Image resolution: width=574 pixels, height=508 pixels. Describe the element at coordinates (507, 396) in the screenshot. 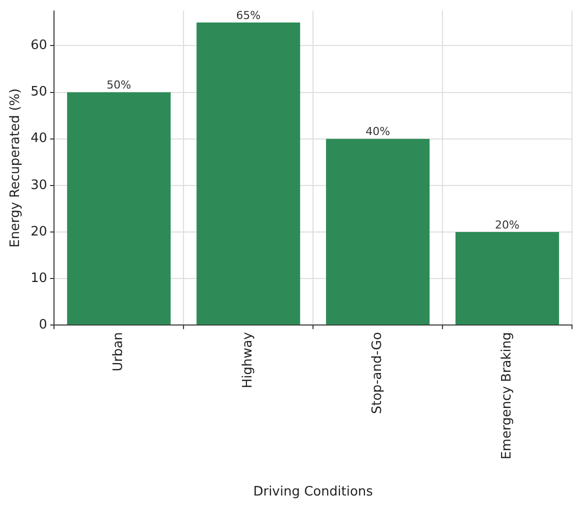

I see `x-tick-label: Emergency Braking` at that location.